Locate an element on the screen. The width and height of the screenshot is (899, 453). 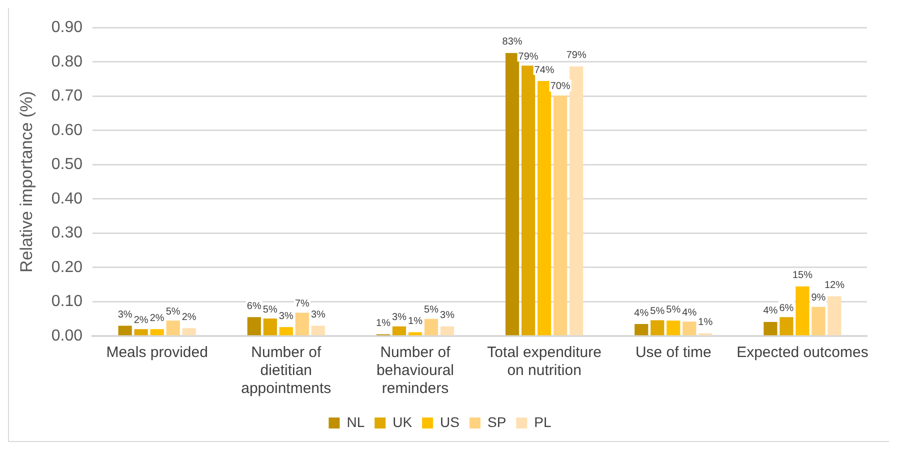
x-tick-label: Total expenditure on nutrition is located at coordinates (544, 362).